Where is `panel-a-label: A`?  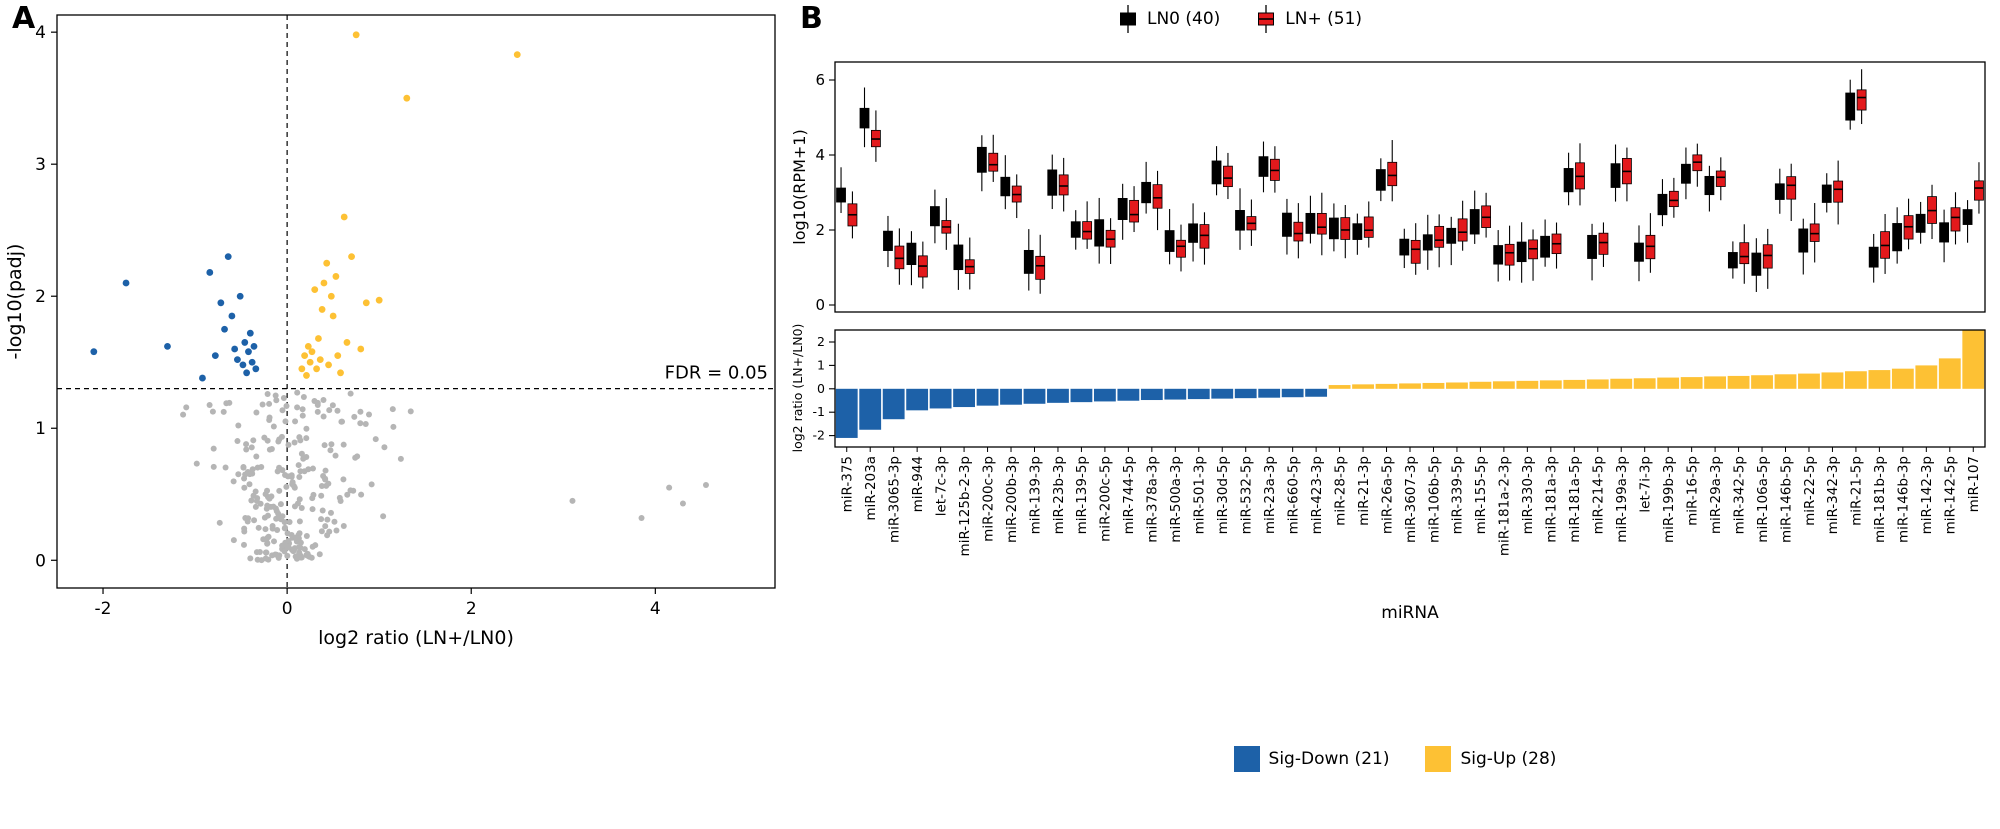 panel-a-label: A is located at coordinates (24, 18).